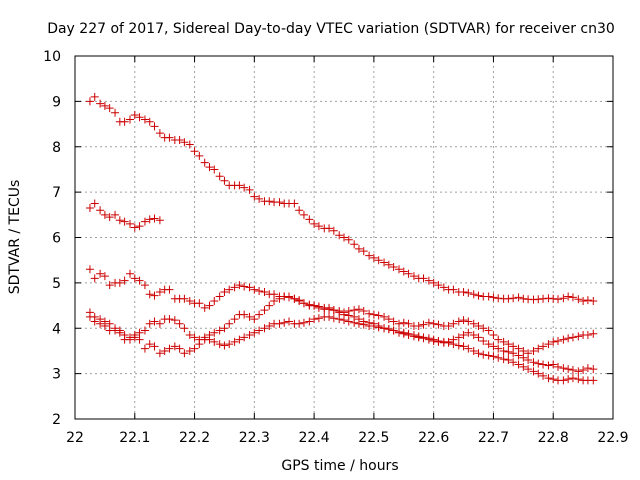 The width and height of the screenshot is (640, 480). What do you see at coordinates (254, 438) in the screenshot?
I see `x-tick-label: 22.3` at bounding box center [254, 438].